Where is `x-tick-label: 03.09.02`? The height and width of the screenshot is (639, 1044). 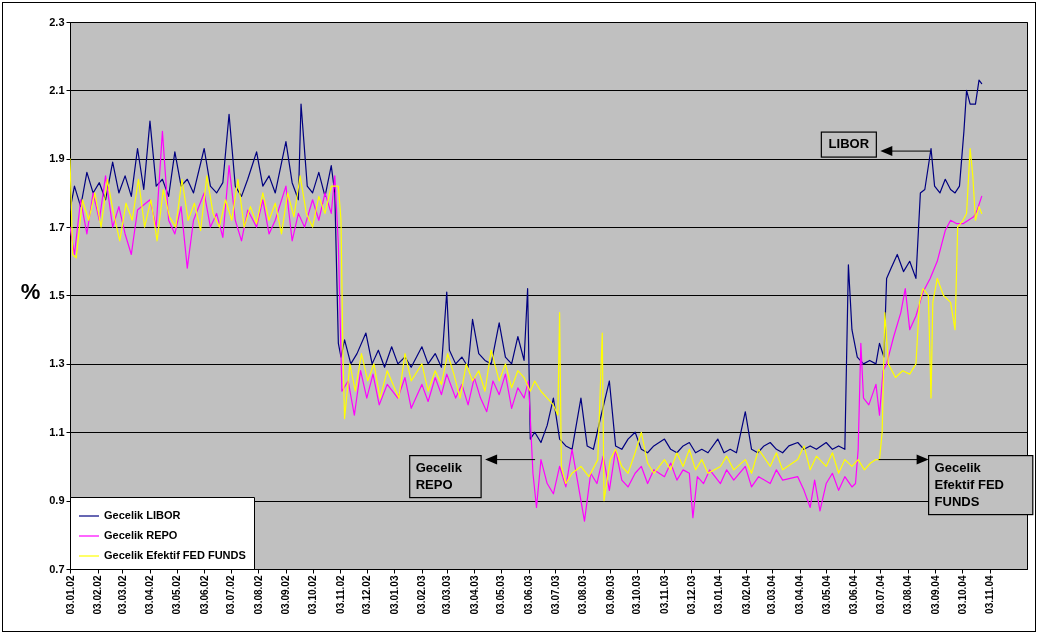
x-tick-label: 03.09.02 is located at coordinates (286, 595).